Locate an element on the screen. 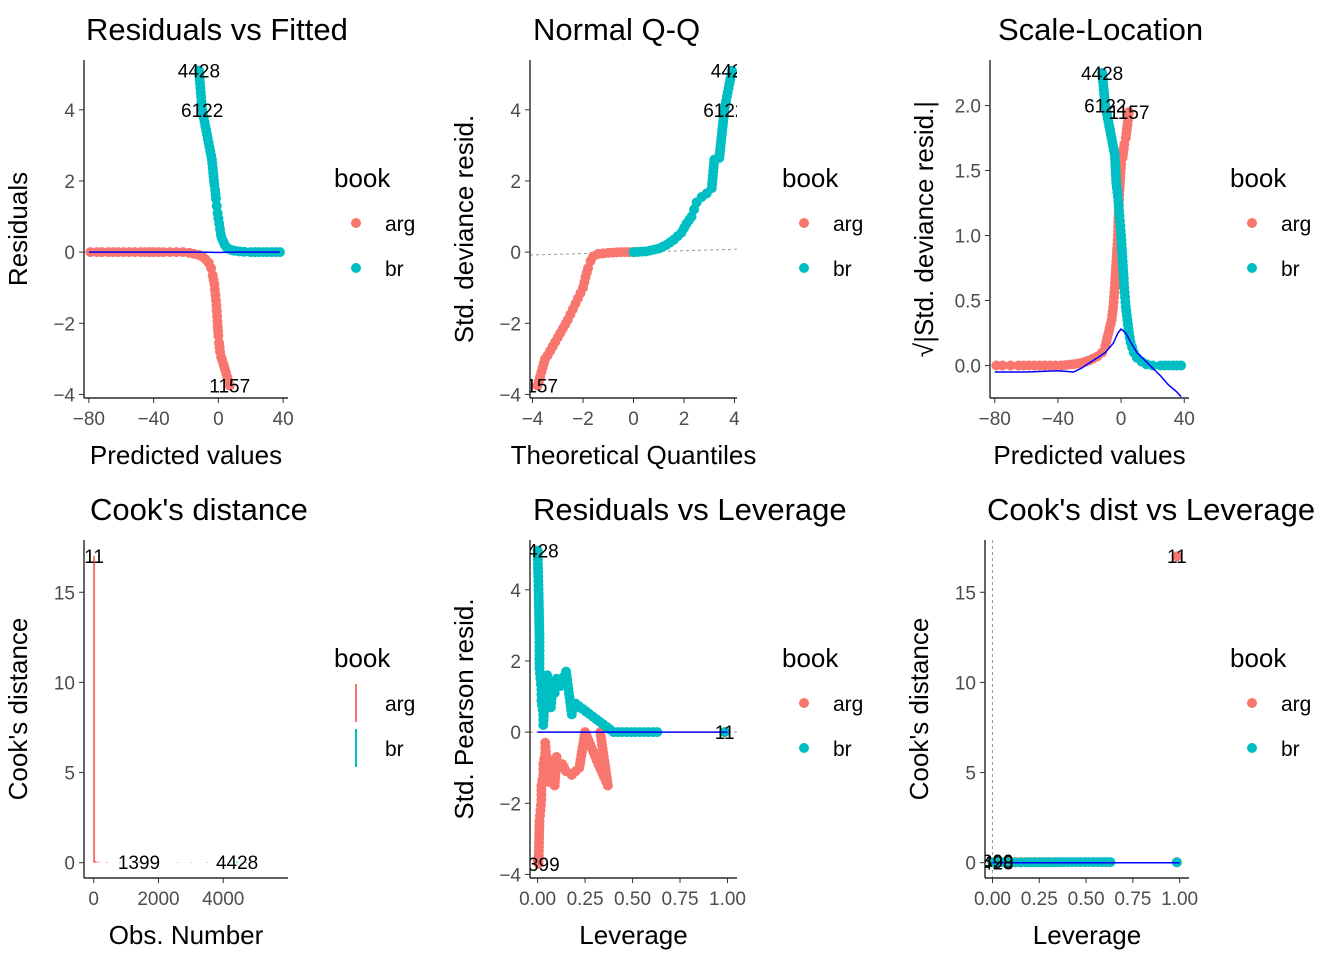  legend-key-br is located at coordinates (804, 748).